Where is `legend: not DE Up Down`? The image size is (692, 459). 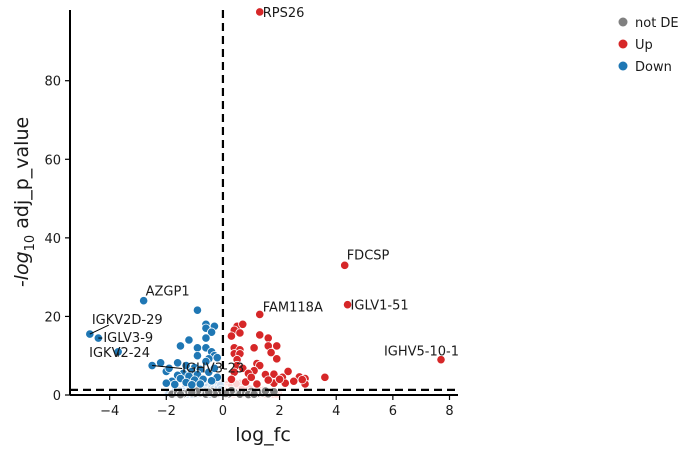 legend: not DE Up Down is located at coordinates (648, 45).